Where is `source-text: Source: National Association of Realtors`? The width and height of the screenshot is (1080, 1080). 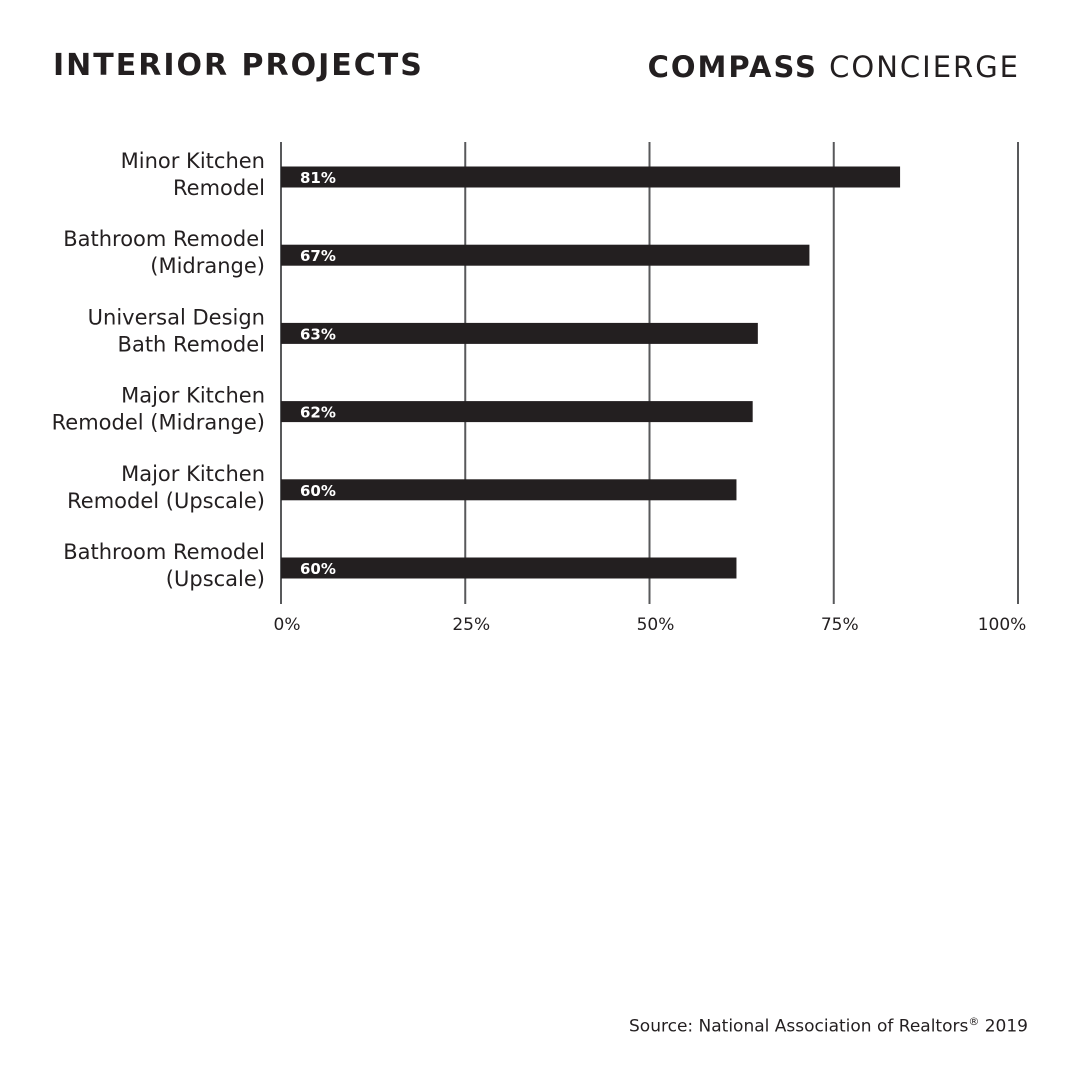
source-text: Source: National Association of Realtors is located at coordinates (799, 1026).